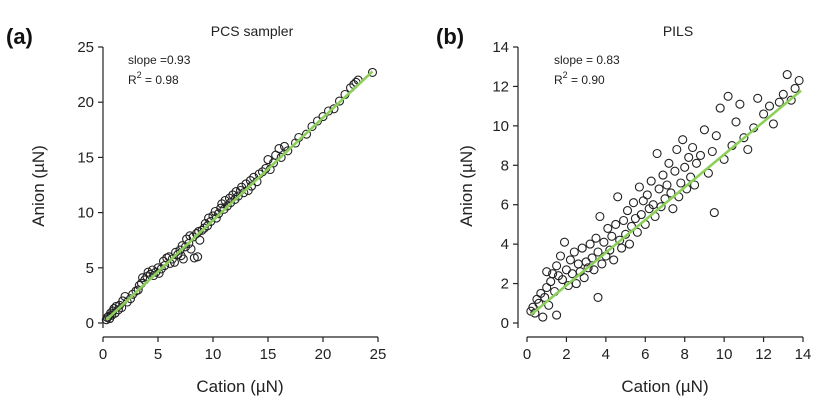 This screenshot has height=410, width=831. What do you see at coordinates (85, 157) in the screenshot?
I see `panel-a-y-tick-label: 15` at bounding box center [85, 157].